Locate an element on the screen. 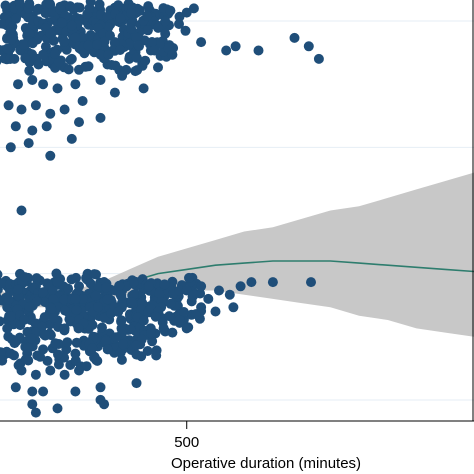  x-axis-ticks: 500 is located at coordinates (186, 436).